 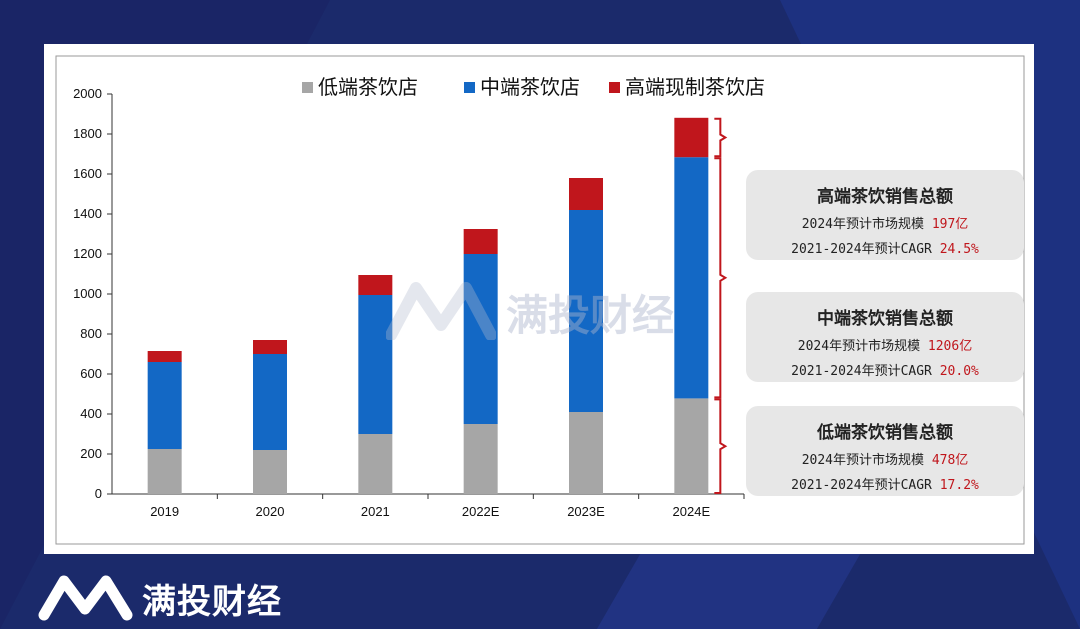 I want to click on bar-segment-high-2022E, so click(x=480, y=241).